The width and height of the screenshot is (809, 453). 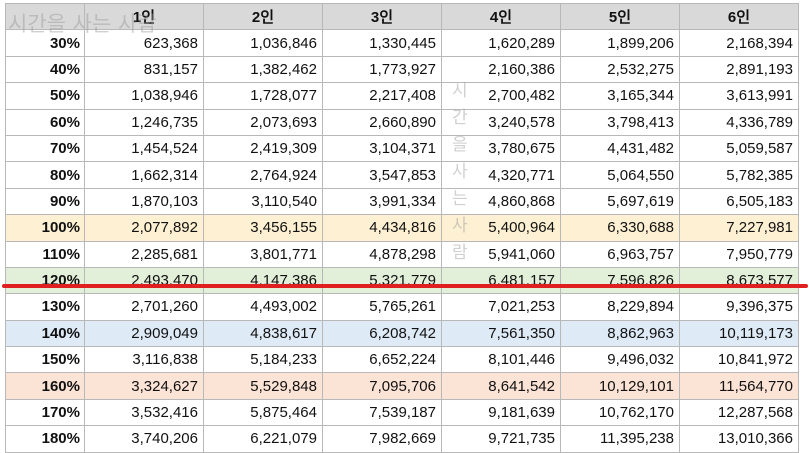 What do you see at coordinates (620, 360) in the screenshot?
I see `table-cell: 9,496,032` at bounding box center [620, 360].